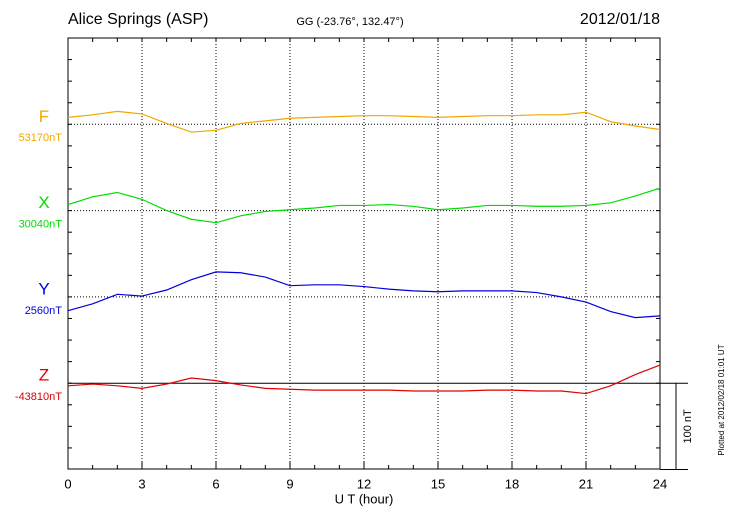  What do you see at coordinates (660, 483) in the screenshot?
I see `x-tick-label: 24` at bounding box center [660, 483].